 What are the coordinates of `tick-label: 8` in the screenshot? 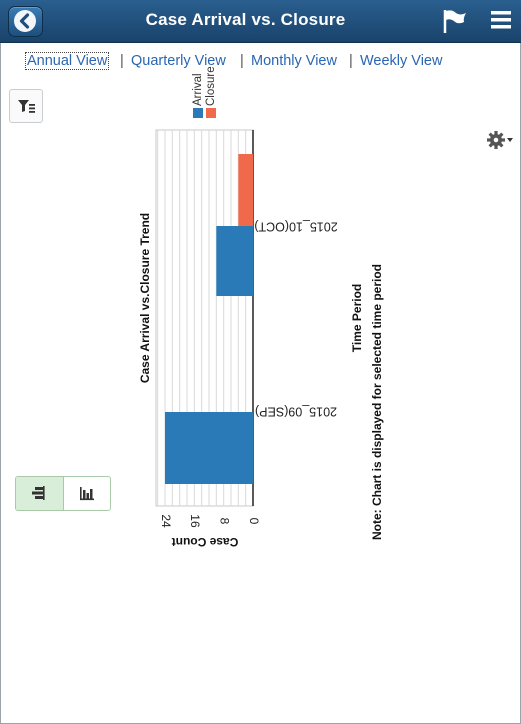 It's located at (224, 521).